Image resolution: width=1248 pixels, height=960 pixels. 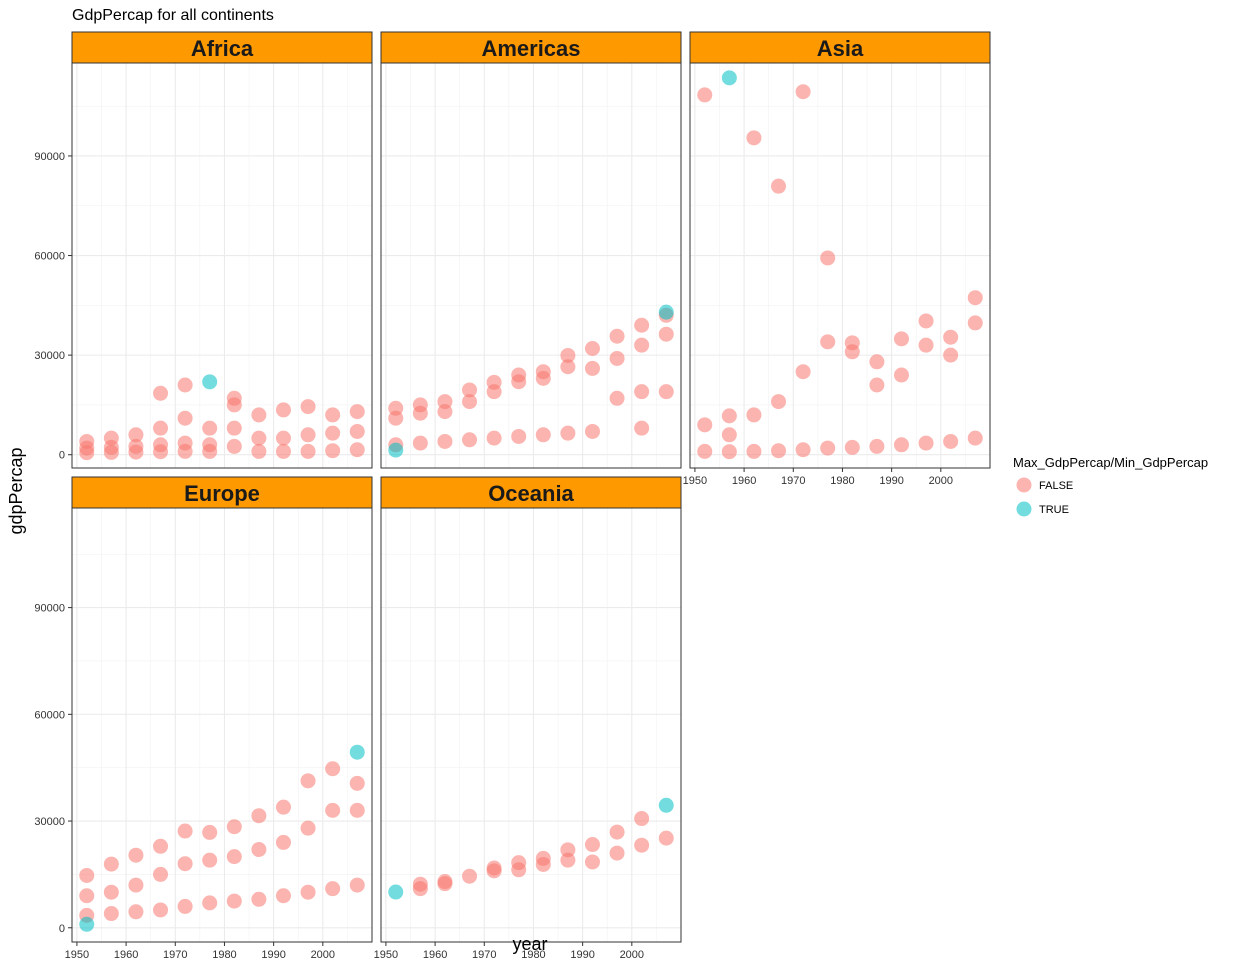 I want to click on facet-strip-label: Asia, so click(x=840, y=48).